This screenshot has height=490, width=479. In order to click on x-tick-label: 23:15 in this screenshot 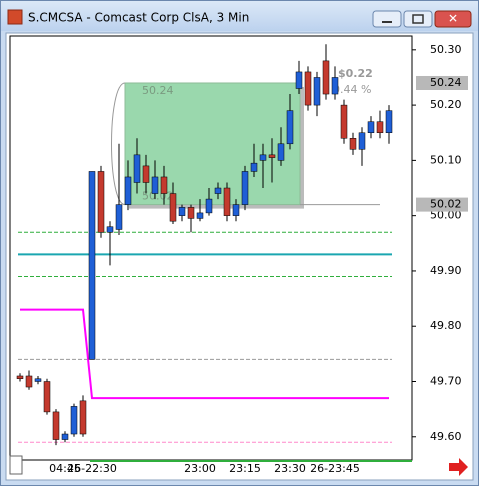, I will do `click(245, 468)`.